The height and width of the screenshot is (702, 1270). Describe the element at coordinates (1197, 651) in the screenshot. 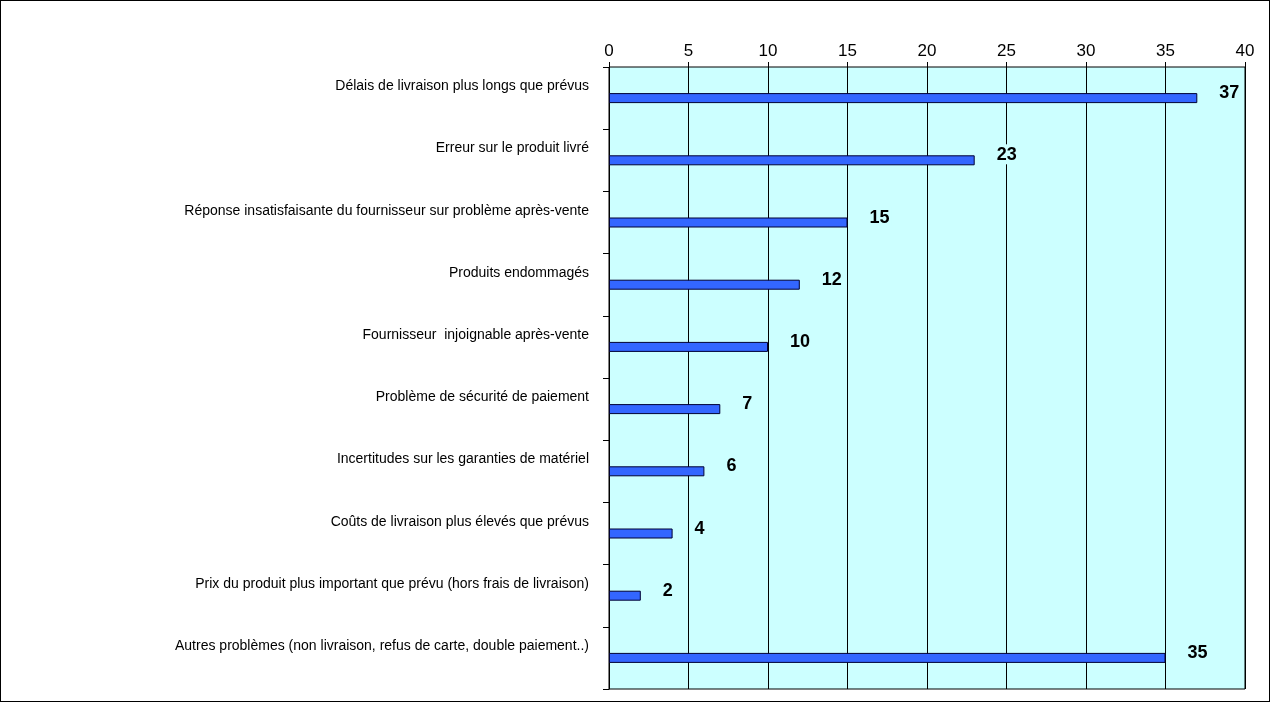

I see `data-label: 35` at that location.